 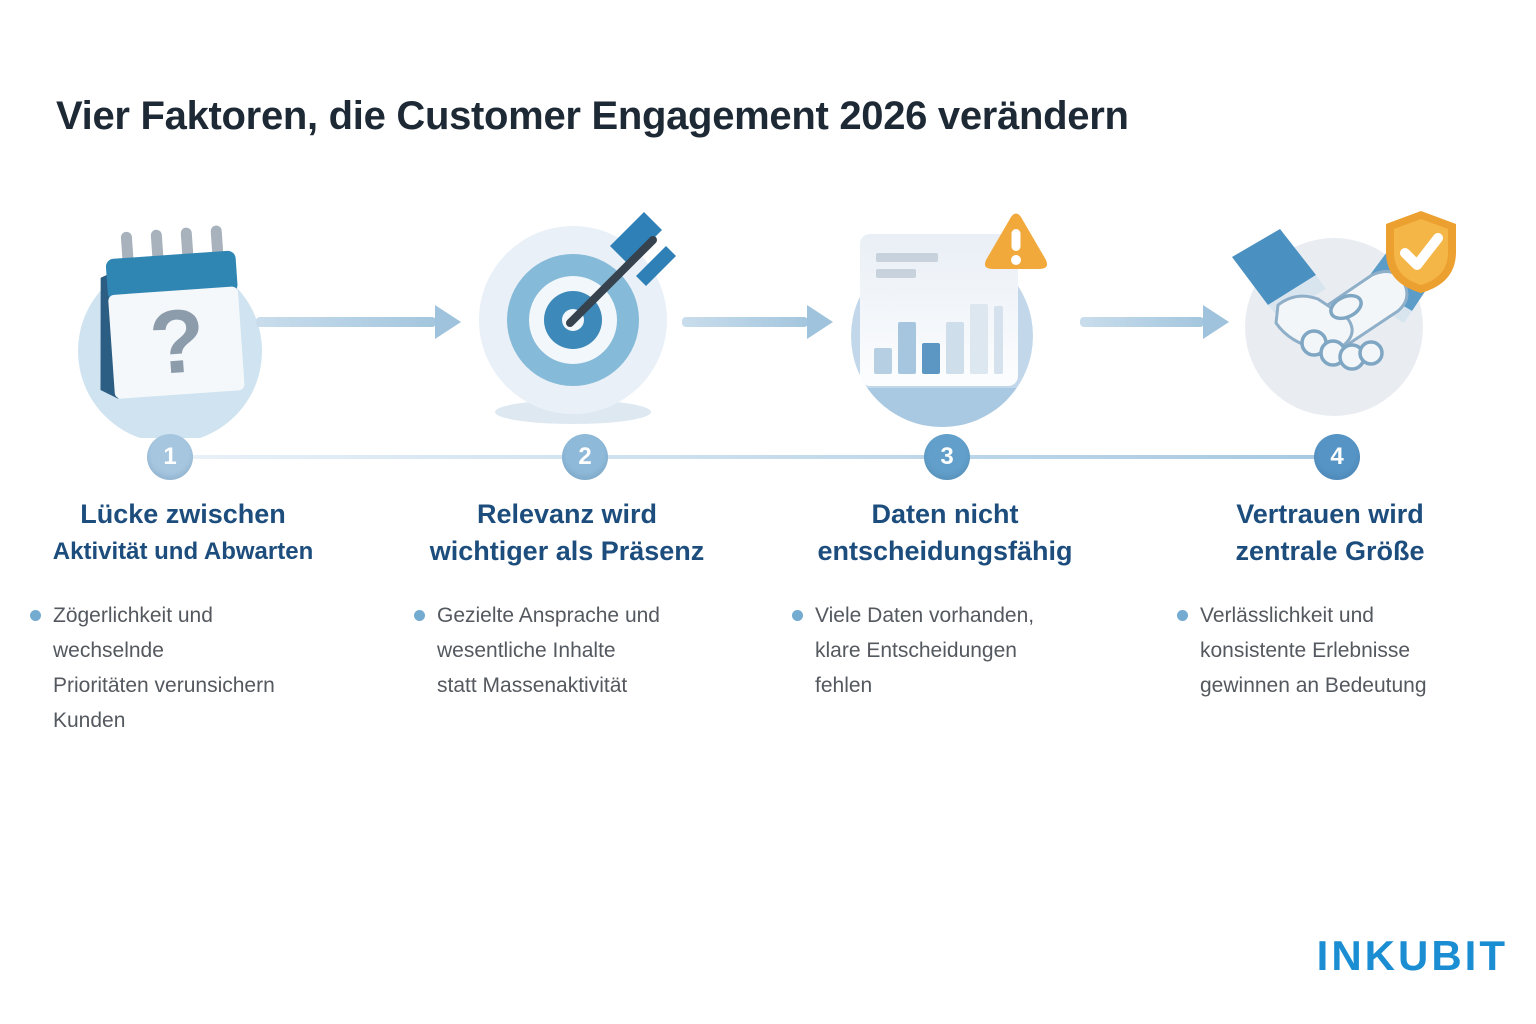 What do you see at coordinates (585, 457) in the screenshot?
I see `step-number-badge-2: 2` at bounding box center [585, 457].